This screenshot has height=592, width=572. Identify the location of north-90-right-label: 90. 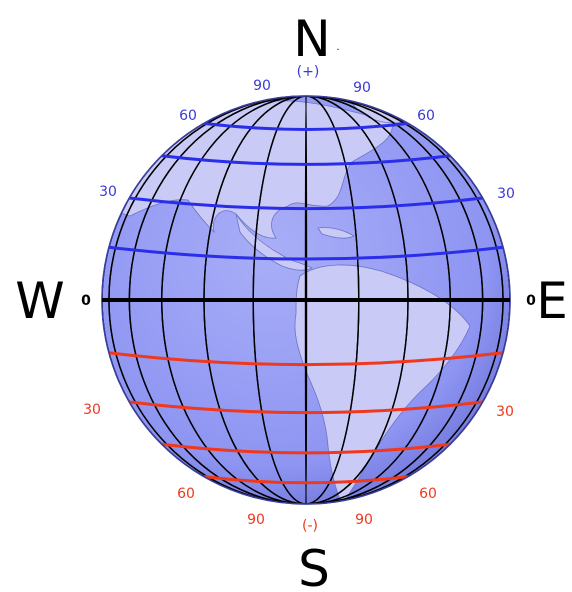
(362, 88).